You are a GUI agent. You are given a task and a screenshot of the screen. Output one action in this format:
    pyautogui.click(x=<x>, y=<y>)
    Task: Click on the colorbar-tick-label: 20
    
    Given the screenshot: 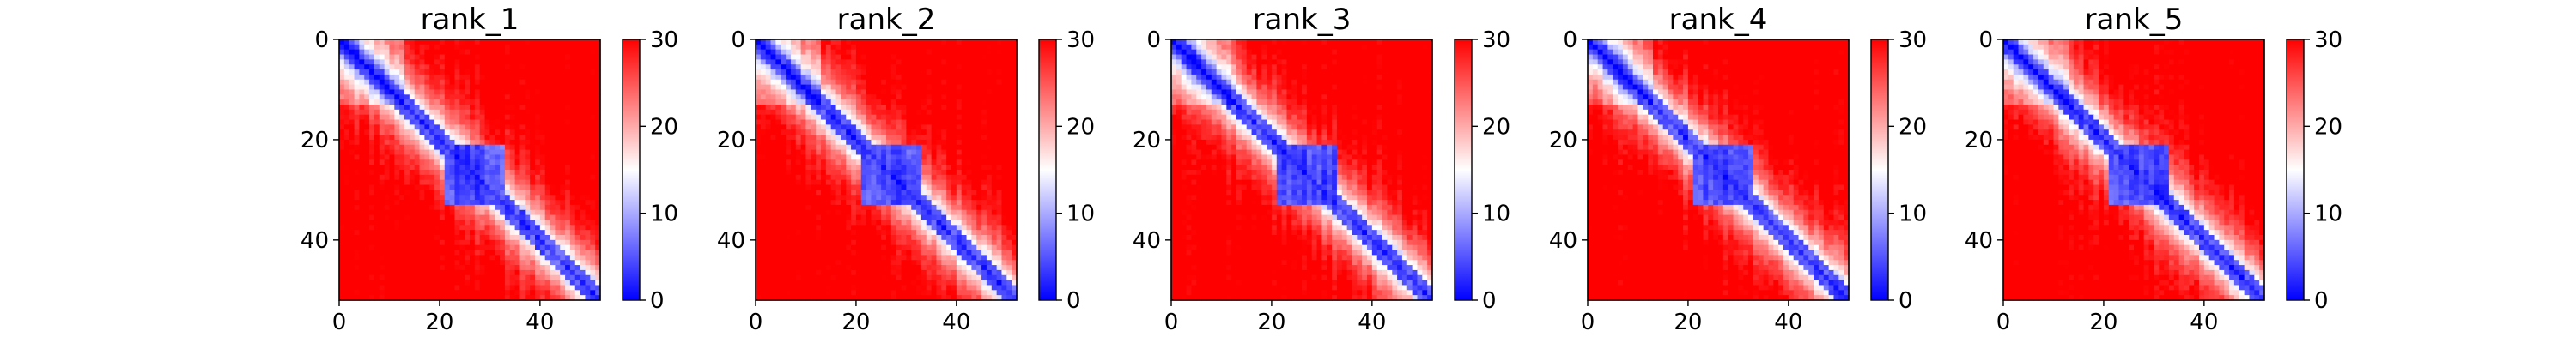 What is the action you would take?
    pyautogui.click(x=664, y=127)
    